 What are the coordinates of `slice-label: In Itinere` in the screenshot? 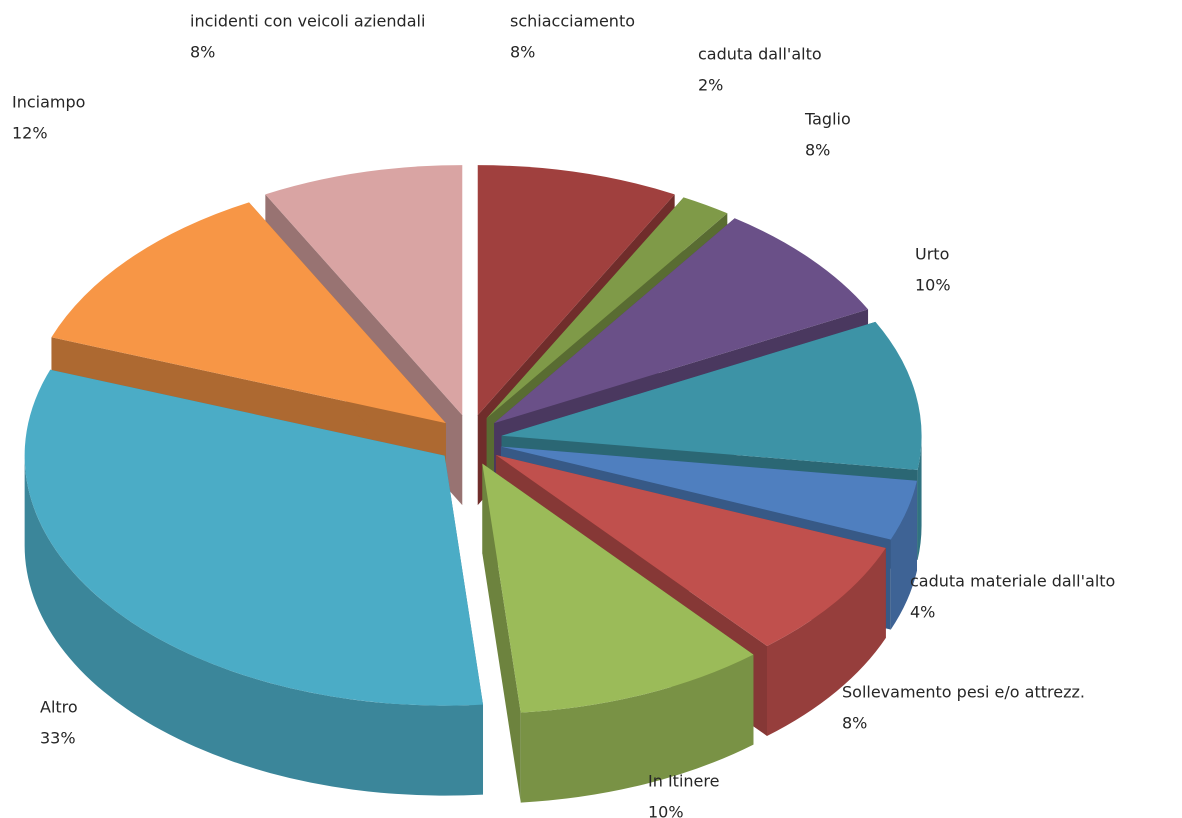 It's located at (683, 781).